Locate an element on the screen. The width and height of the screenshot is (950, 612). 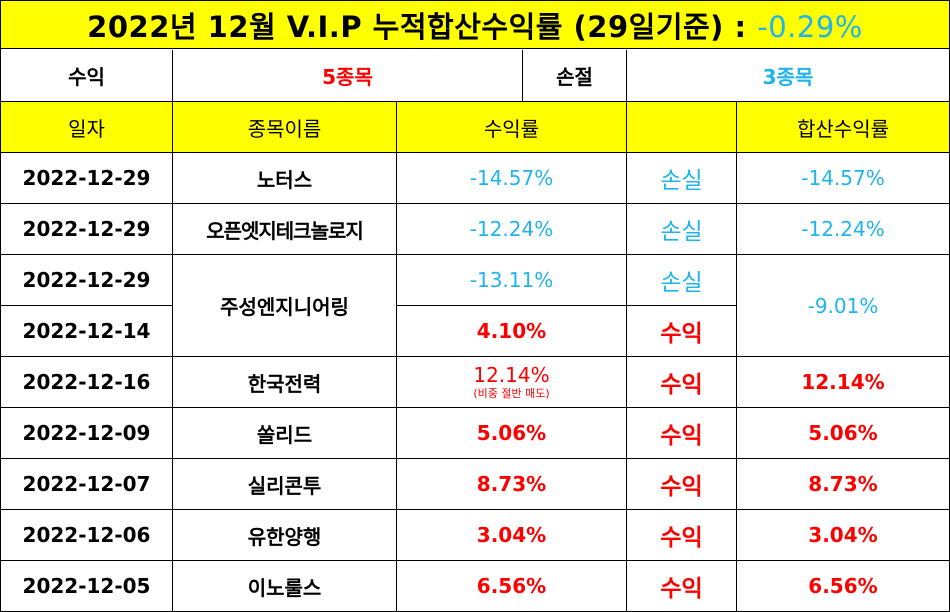
table-row: 2022-12-07 실리콘투 8.73% 수익 8.73% is located at coordinates (475, 484).